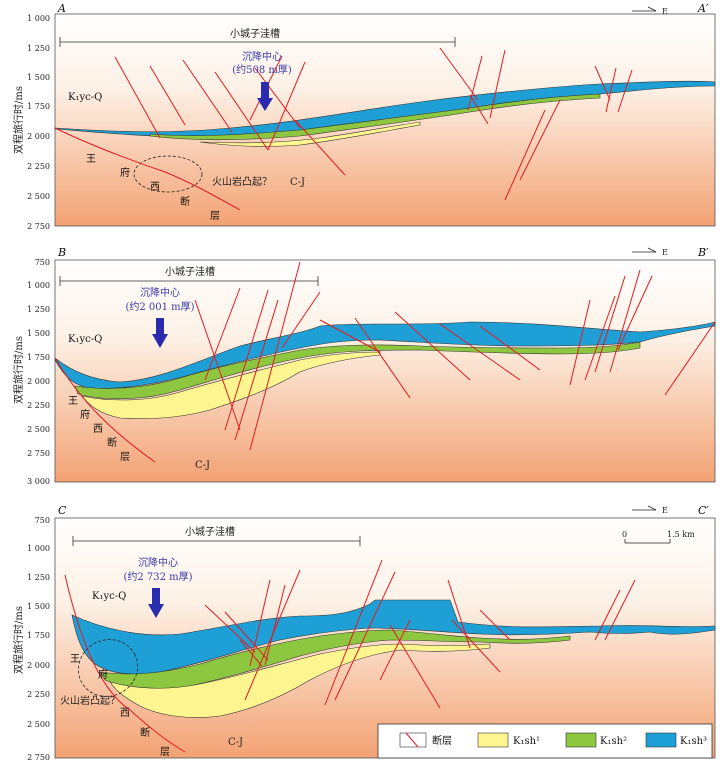  What do you see at coordinates (545, 741) in the screenshot?
I see `legend: 断层 K₁sh¹ K₁sh² K₁sh³` at bounding box center [545, 741].